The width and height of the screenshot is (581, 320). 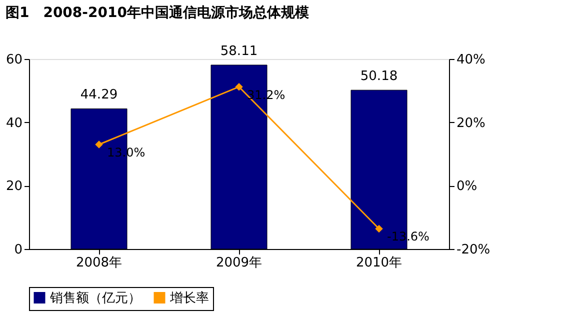 What do you see at coordinates (266, 95) in the screenshot?
I see `data-label: 31.2%` at bounding box center [266, 95].